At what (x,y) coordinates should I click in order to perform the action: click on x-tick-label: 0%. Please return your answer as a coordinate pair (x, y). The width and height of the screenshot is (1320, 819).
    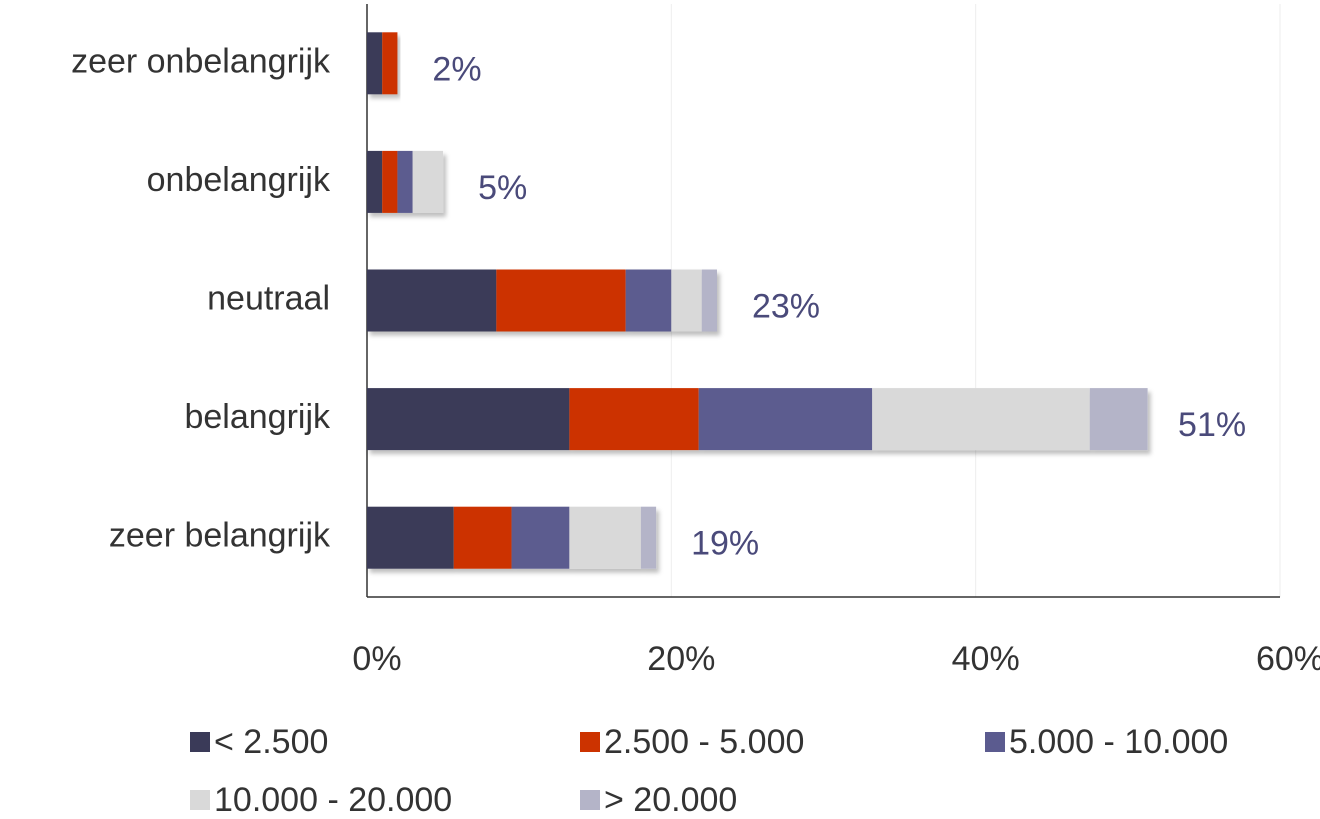
    Looking at the image, I should click on (376, 659).